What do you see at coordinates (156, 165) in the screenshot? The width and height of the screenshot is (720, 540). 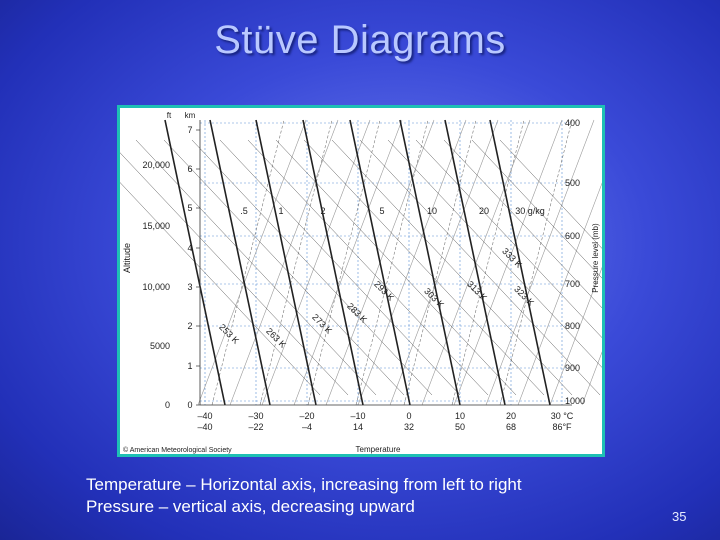 I see `ft-tick-label: 20,000` at bounding box center [156, 165].